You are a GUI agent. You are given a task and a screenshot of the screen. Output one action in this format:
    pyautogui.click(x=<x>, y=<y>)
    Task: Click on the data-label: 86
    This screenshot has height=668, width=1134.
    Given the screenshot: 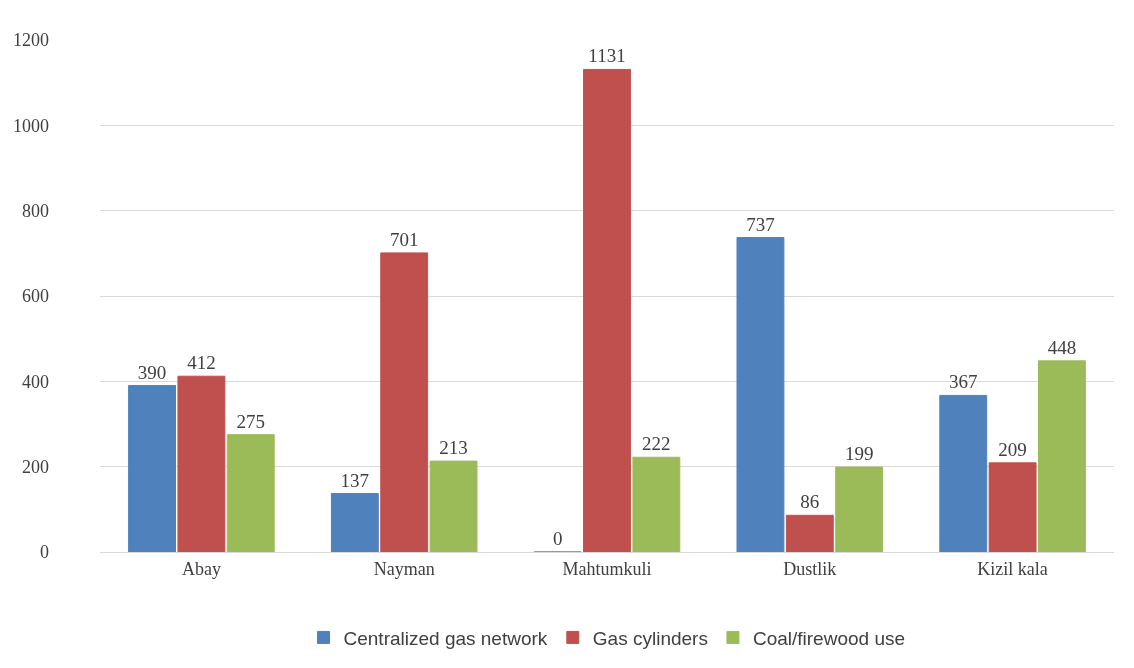 What is the action you would take?
    pyautogui.click(x=810, y=502)
    